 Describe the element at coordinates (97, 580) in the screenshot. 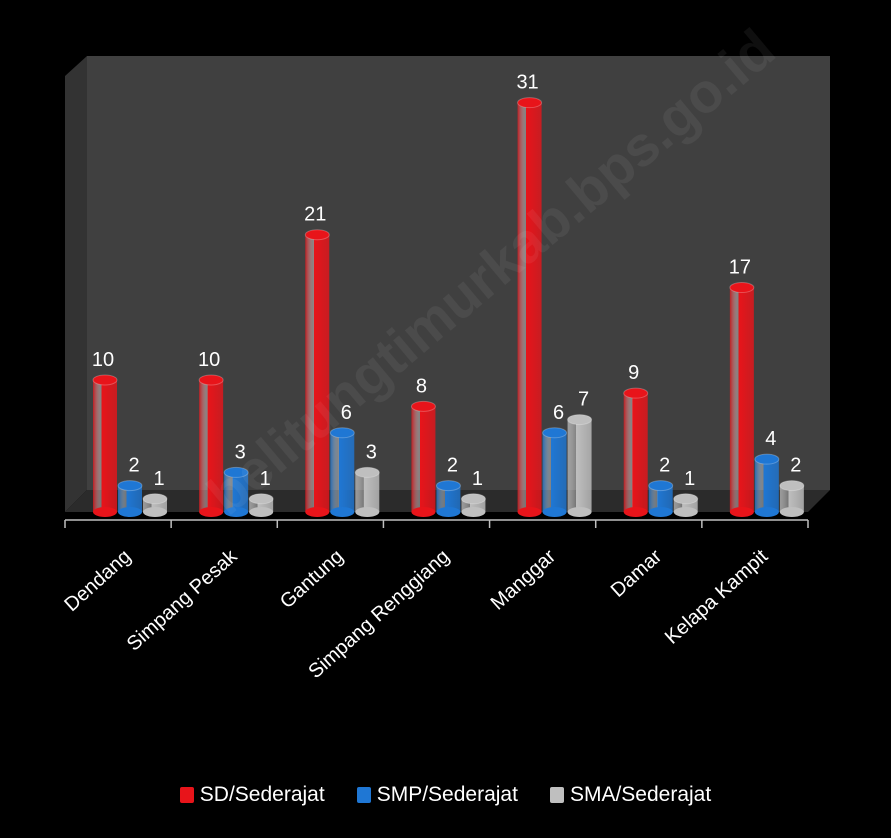

I see `category-label: Dendang` at that location.